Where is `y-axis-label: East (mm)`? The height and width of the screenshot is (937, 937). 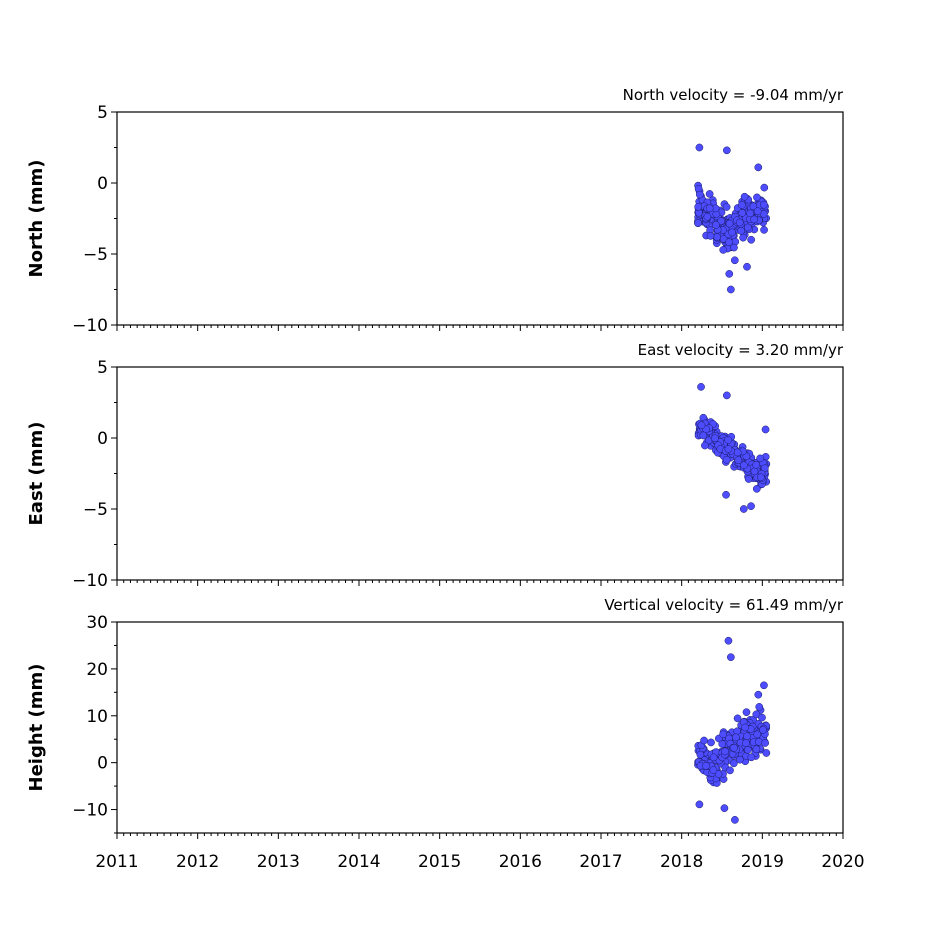
y-axis-label: East (mm) is located at coordinates (36, 474).